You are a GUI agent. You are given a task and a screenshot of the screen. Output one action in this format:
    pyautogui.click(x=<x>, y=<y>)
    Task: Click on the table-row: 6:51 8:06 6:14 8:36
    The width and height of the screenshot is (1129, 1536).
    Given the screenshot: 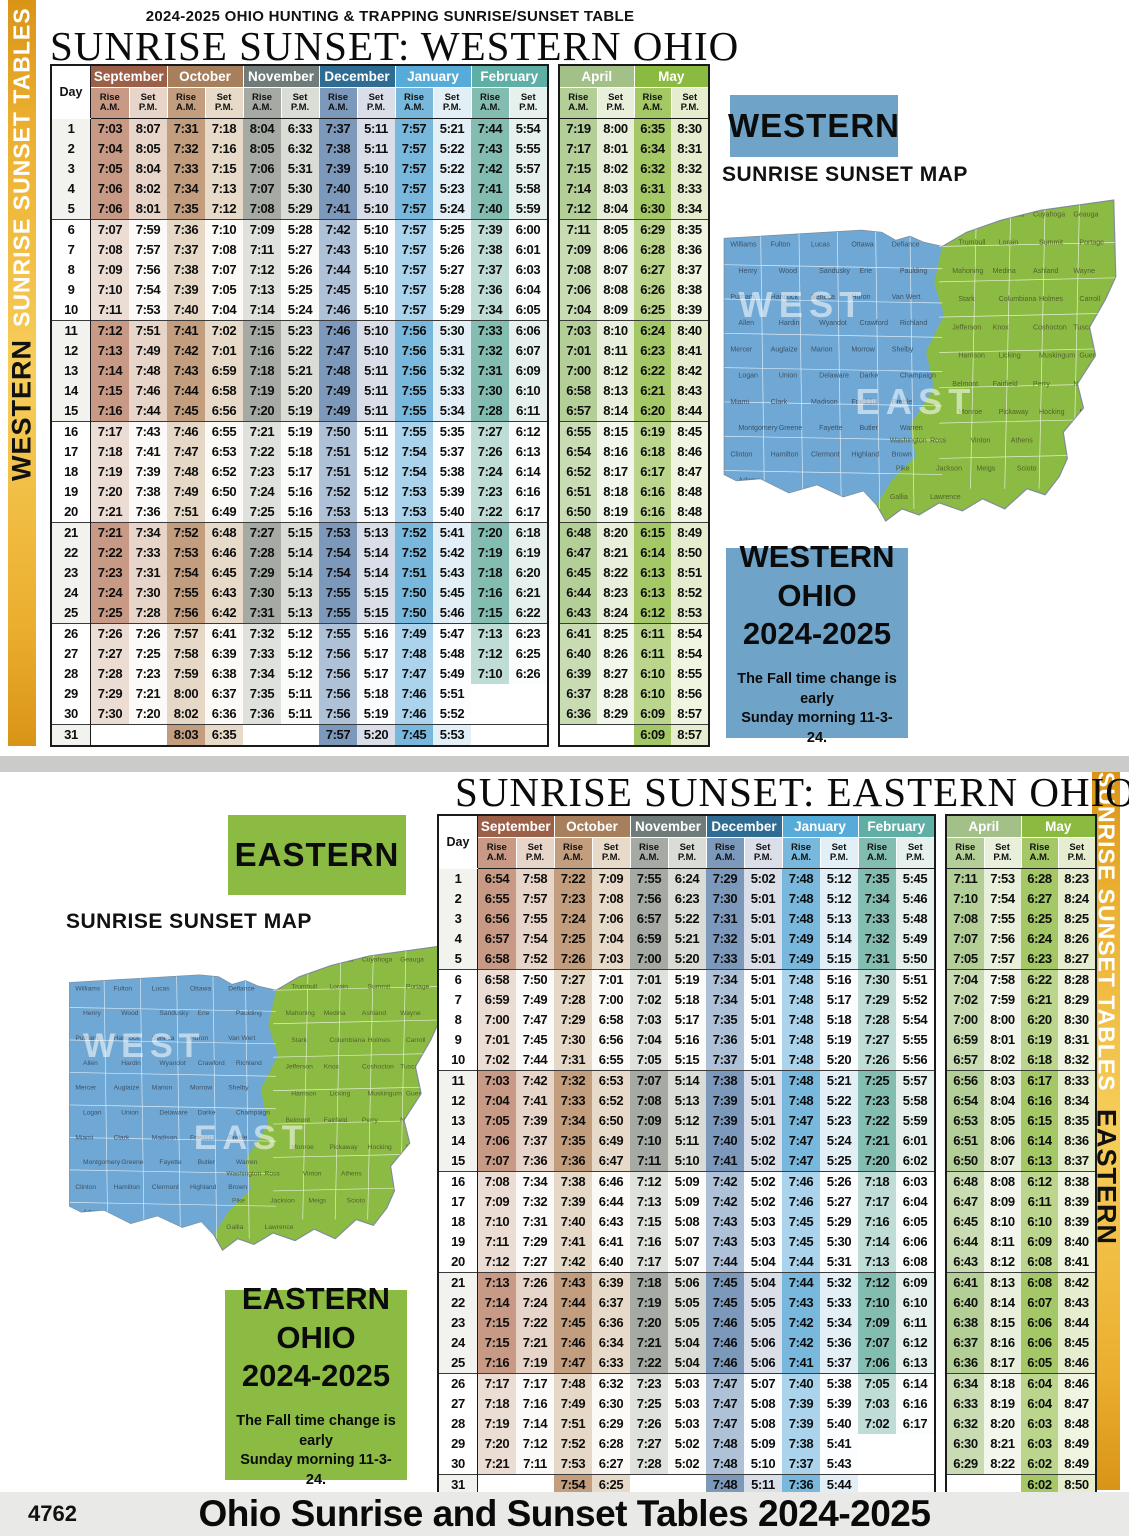 What is the action you would take?
    pyautogui.click(x=1021, y=1141)
    